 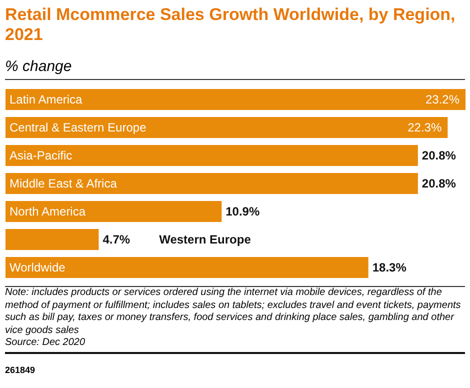 What do you see at coordinates (230, 25) in the screenshot?
I see `chart-title: Retail Mcommerce Sales Growth Worldwide, by Region, 2021` at bounding box center [230, 25].